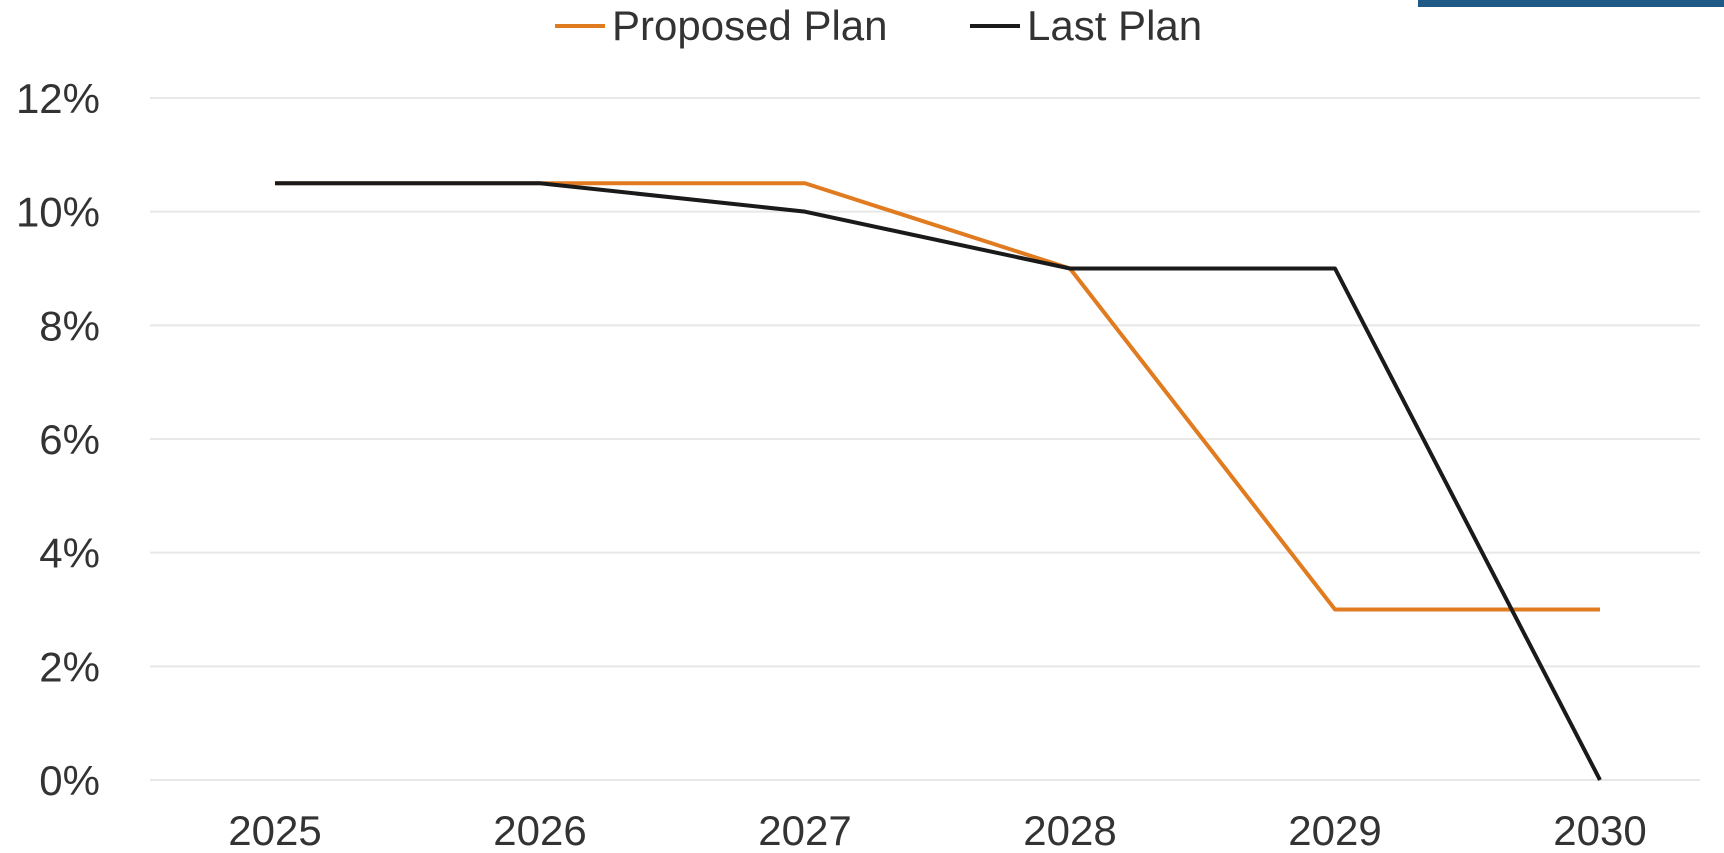 The height and width of the screenshot is (853, 1724). I want to click on corner-accent-bar, so click(1571, 3).